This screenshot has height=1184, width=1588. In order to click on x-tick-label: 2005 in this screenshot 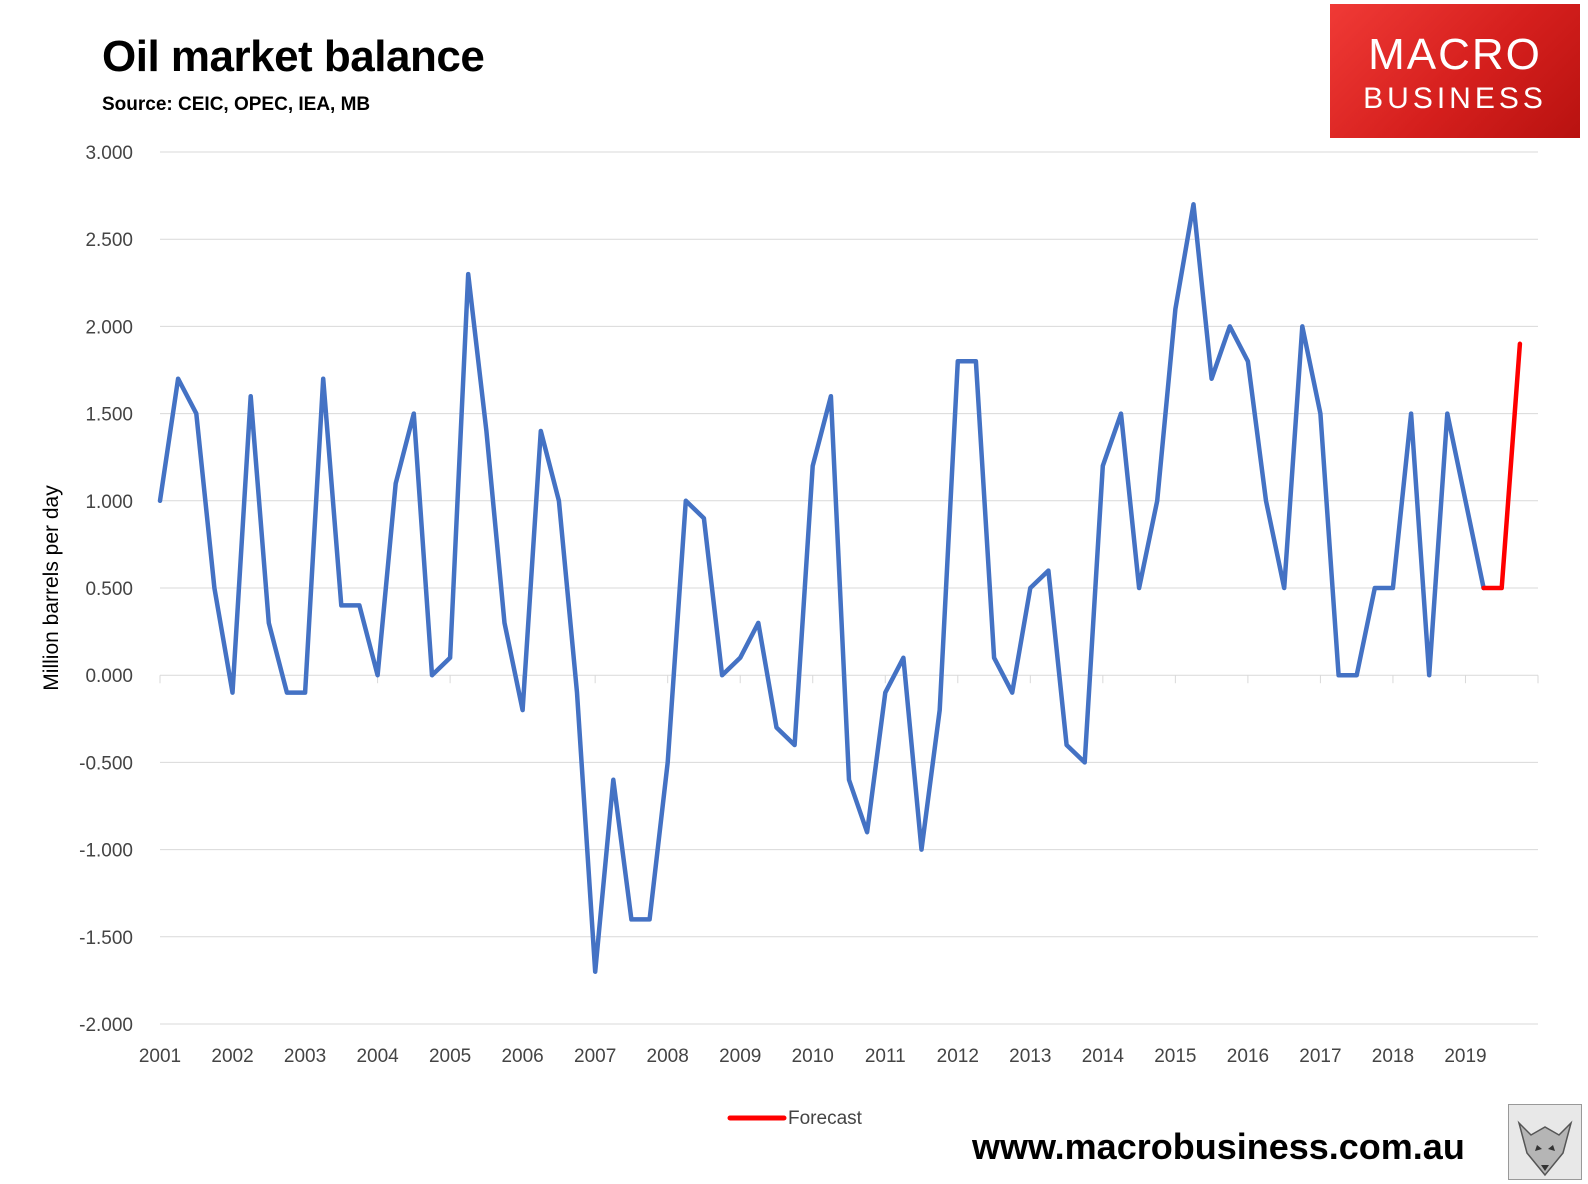, I will do `click(450, 1056)`.